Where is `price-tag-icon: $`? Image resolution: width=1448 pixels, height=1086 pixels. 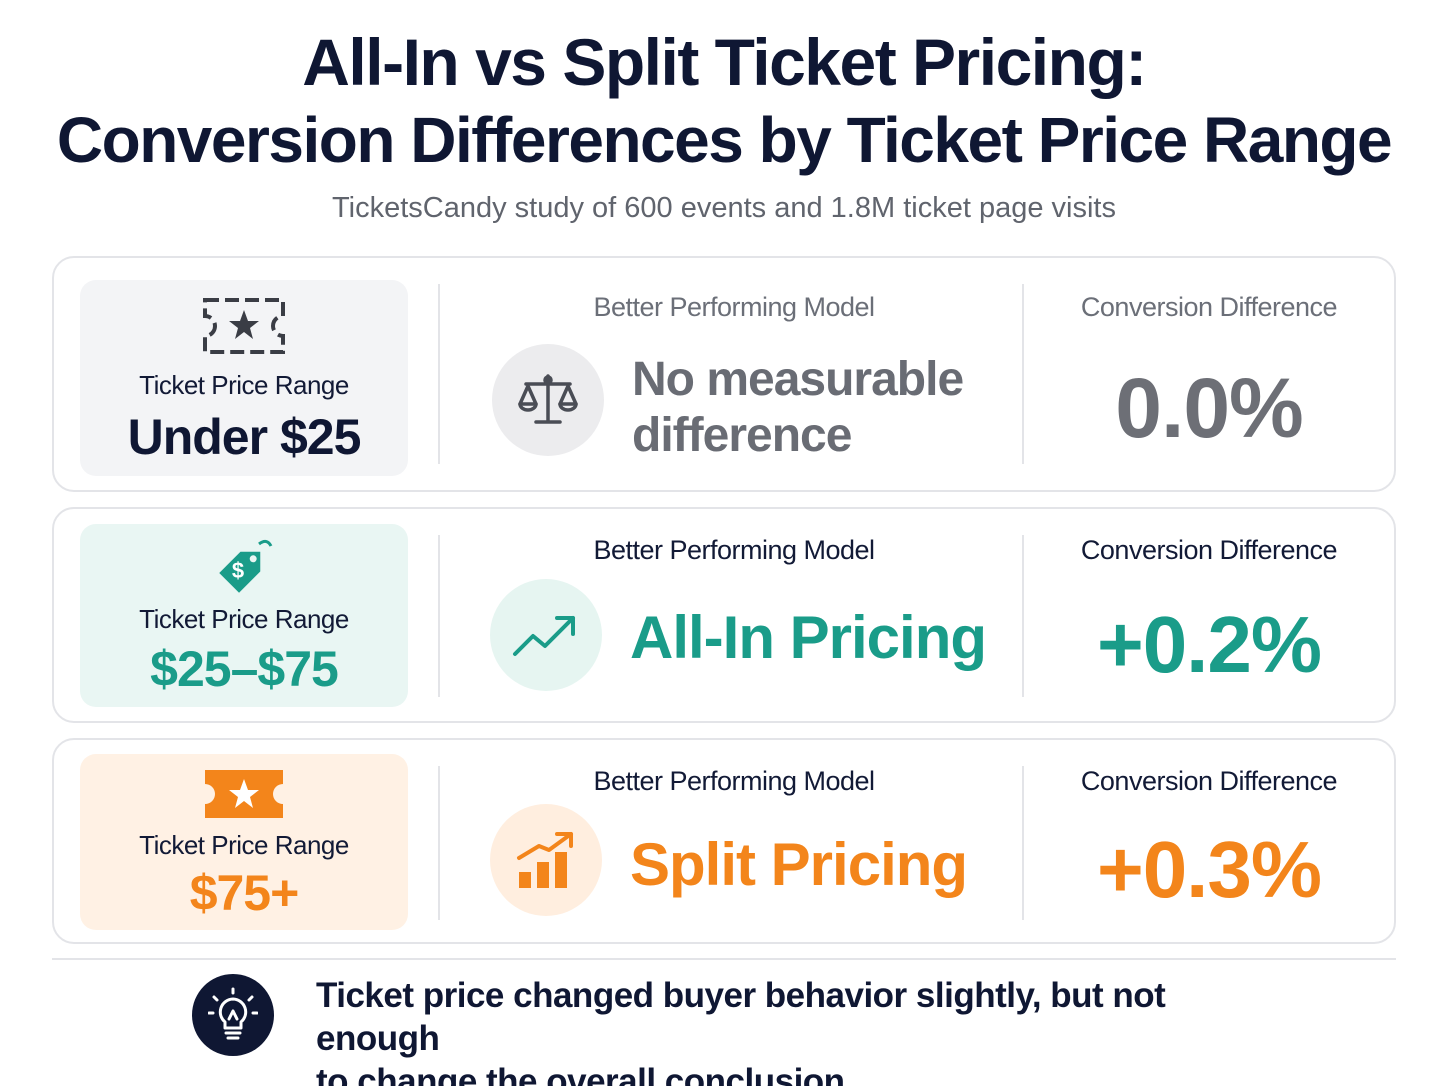 price-tag-icon: $ is located at coordinates (244, 567).